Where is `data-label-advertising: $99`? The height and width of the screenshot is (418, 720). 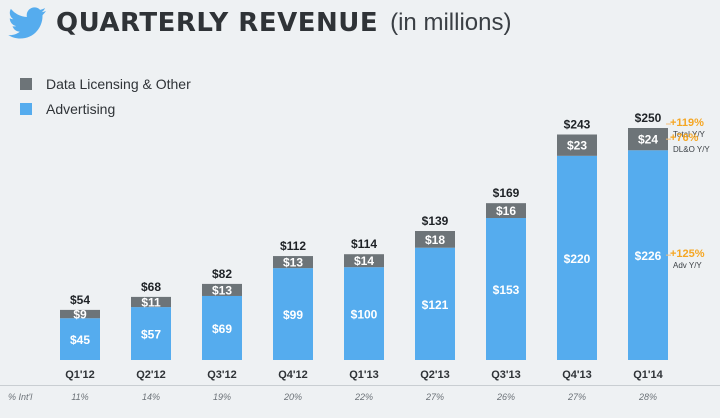 data-label-advertising: $99 is located at coordinates (293, 315).